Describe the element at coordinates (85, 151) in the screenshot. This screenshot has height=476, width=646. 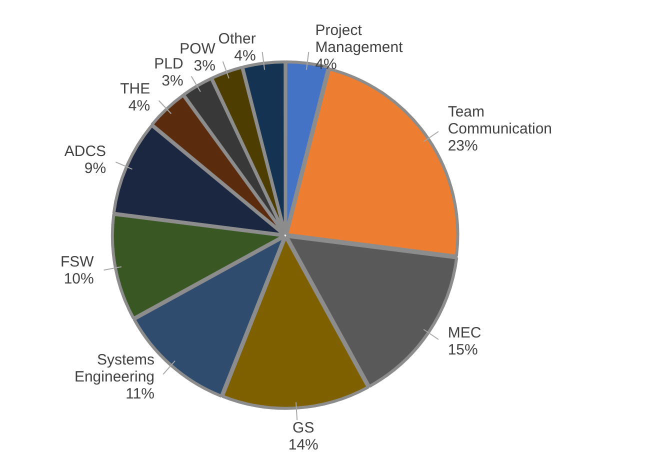
I see `slice-label: ADCS` at that location.